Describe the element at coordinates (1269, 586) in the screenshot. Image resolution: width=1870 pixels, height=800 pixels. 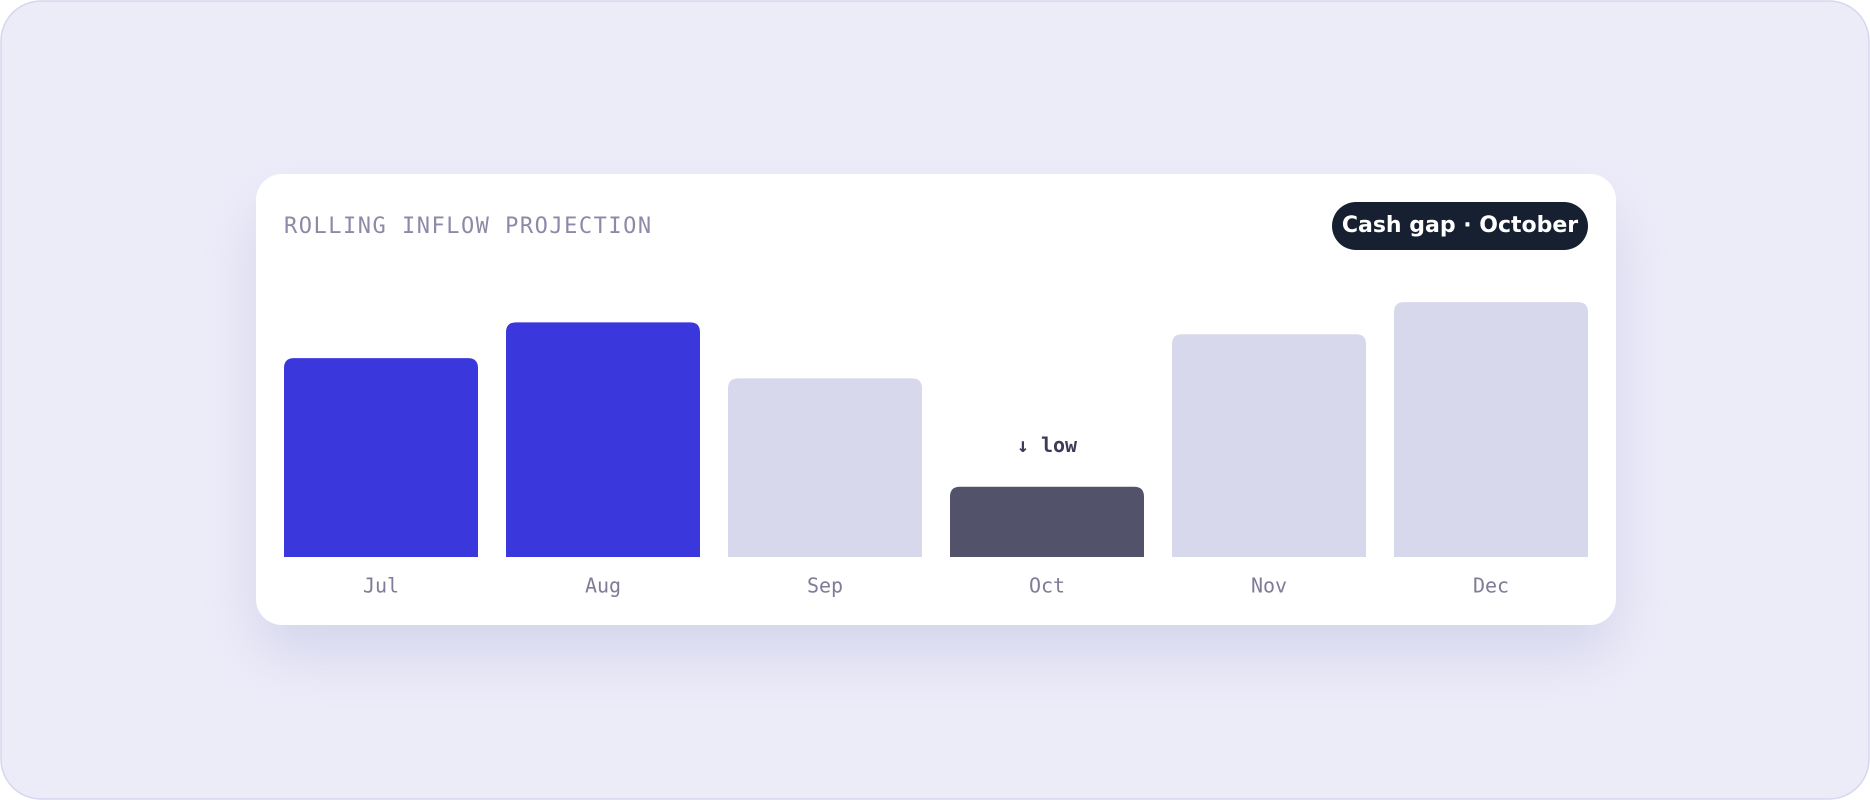
I see `x-tick-label: Nov` at that location.